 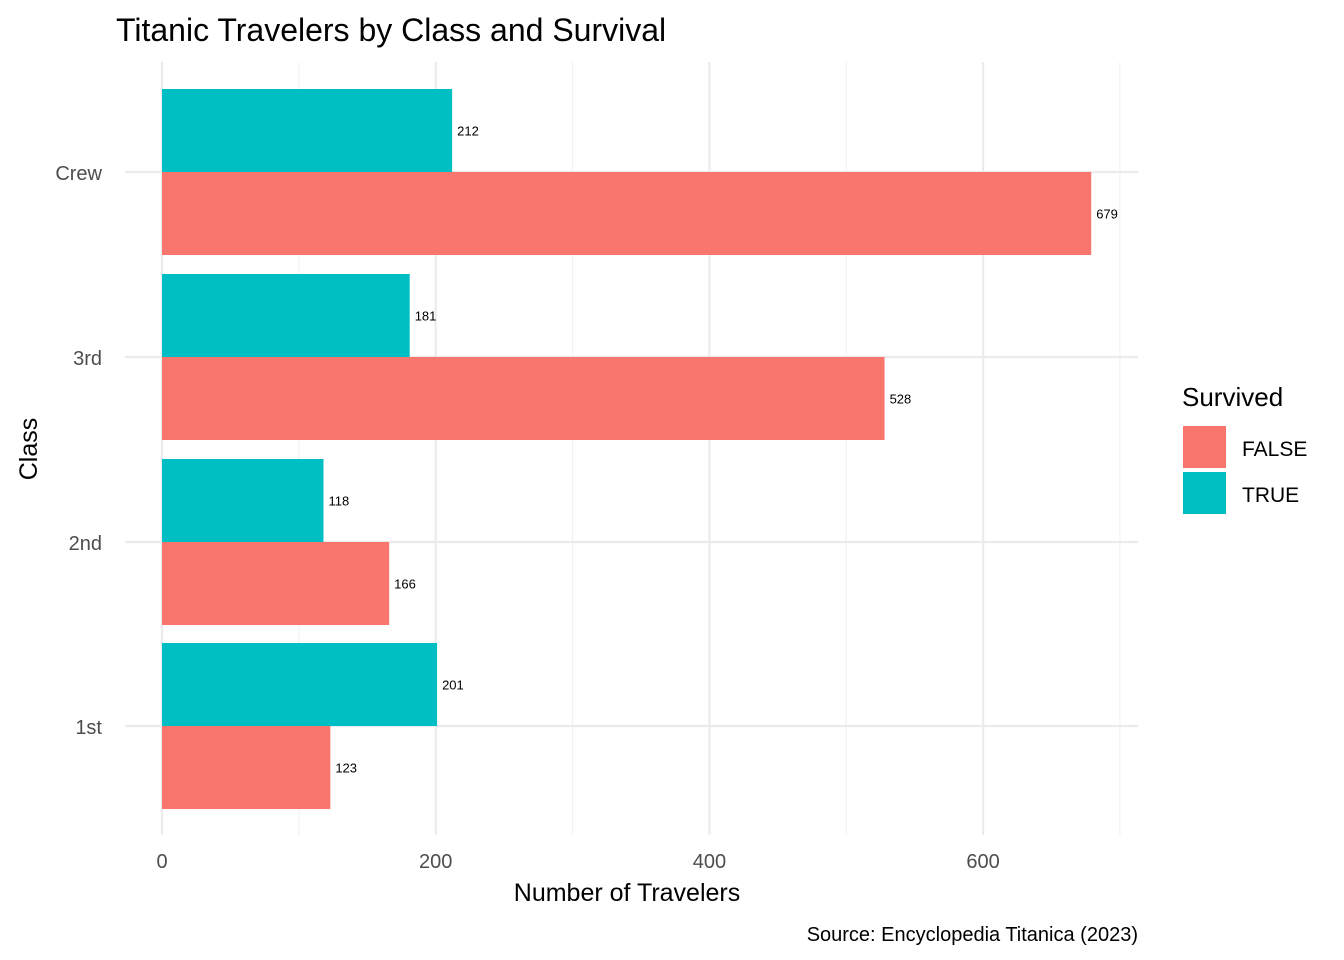 I want to click on legend-label-false: FALSE, so click(x=1274, y=449).